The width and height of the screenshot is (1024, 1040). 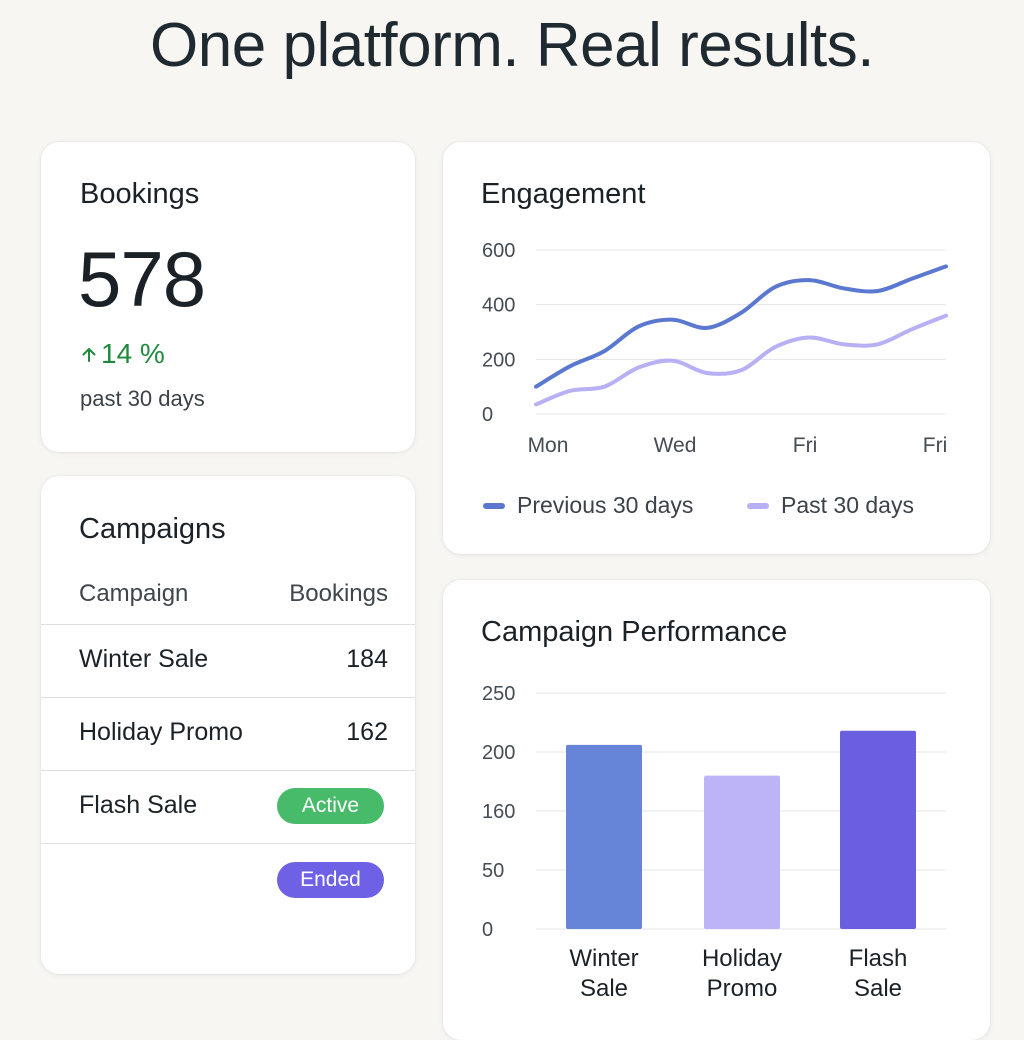 I want to click on campaign-name: Flash Sale, so click(x=138, y=805).